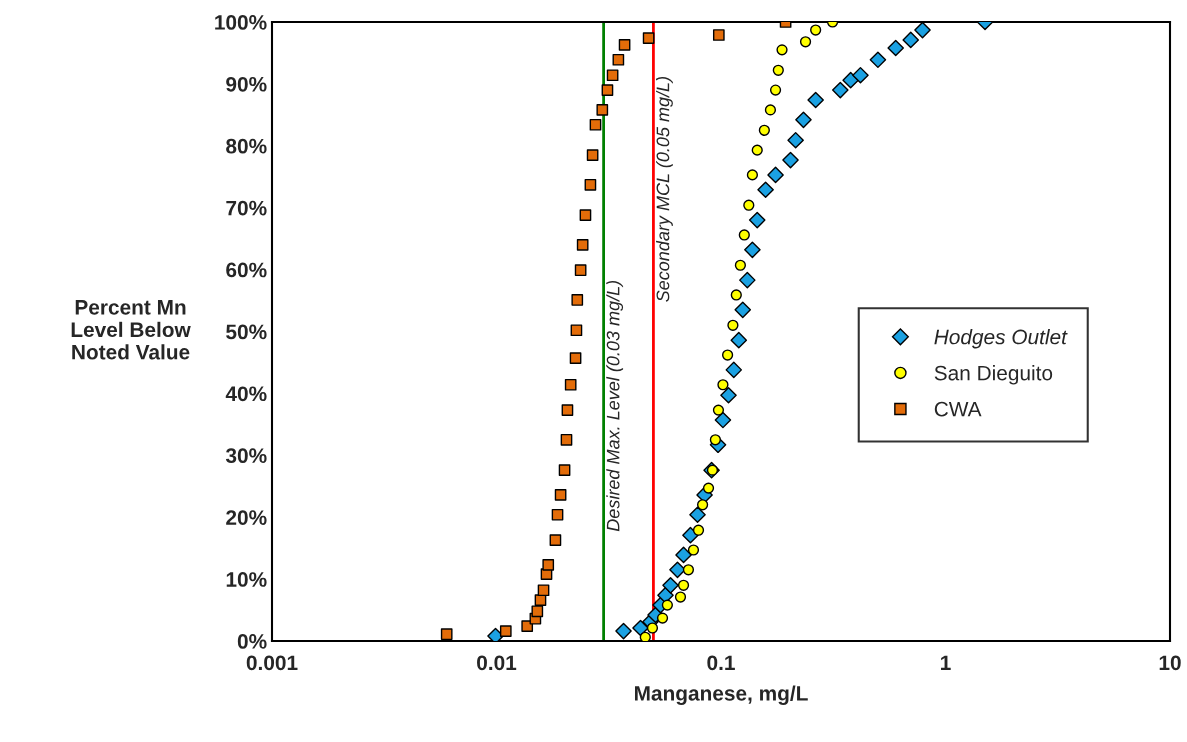 The width and height of the screenshot is (1187, 742). I want to click on y-tick-label: 0%, so click(252, 641).